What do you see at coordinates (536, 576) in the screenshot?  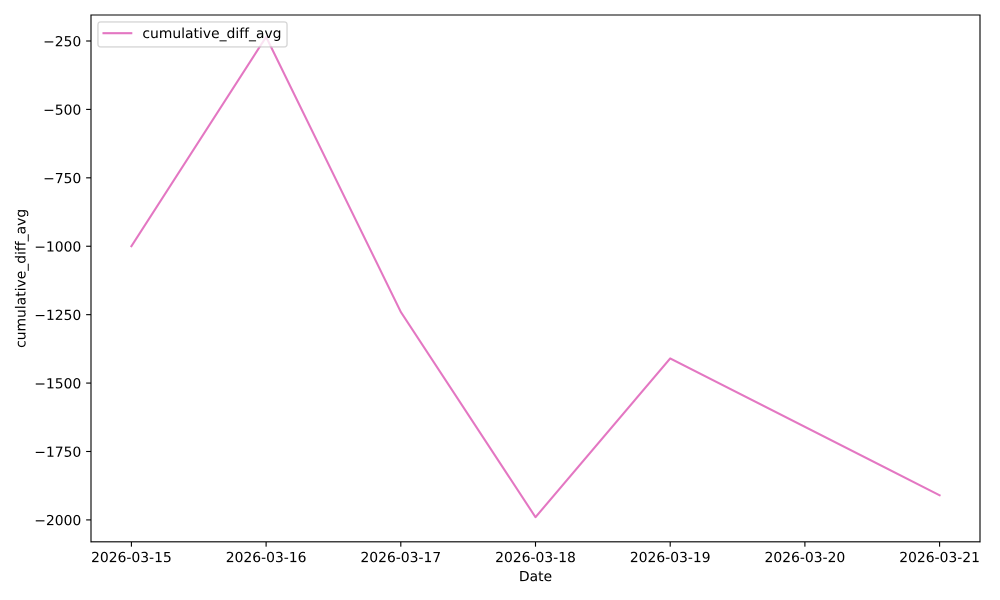 I see `x-axis-title: Date` at bounding box center [536, 576].